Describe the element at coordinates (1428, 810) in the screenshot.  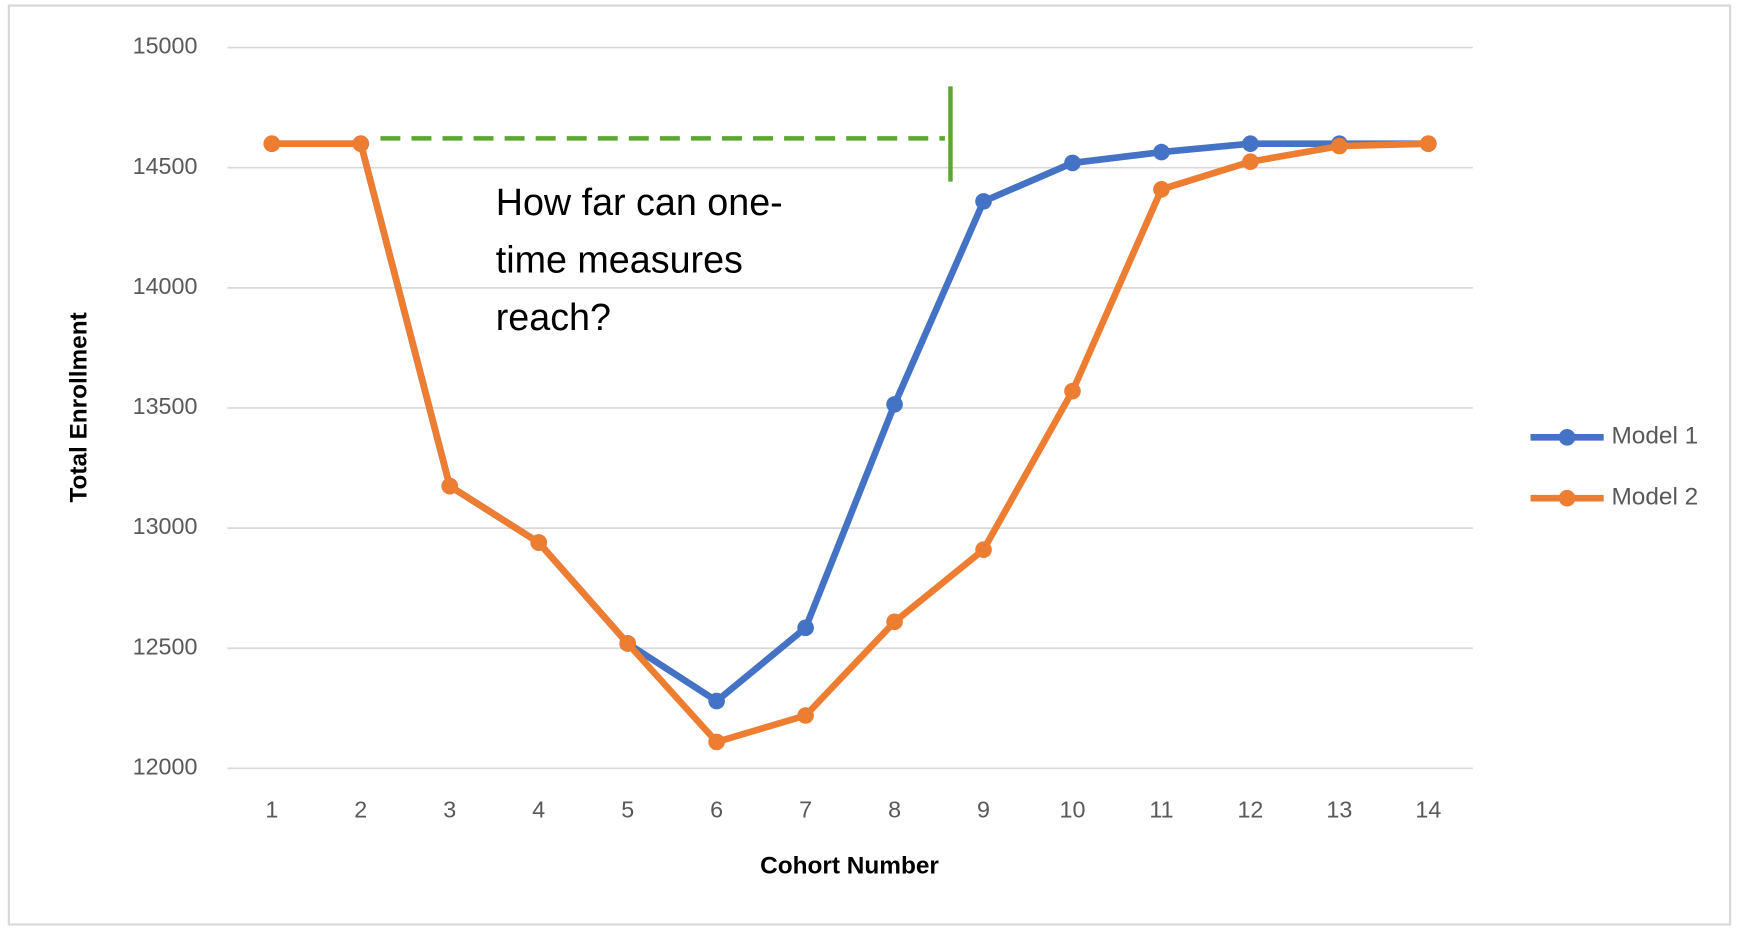
I see `x-tick-label: 14` at that location.